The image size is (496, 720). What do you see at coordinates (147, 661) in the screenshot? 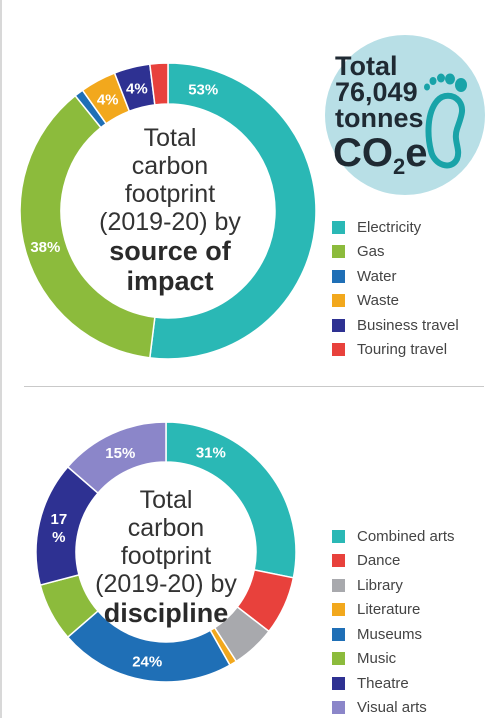
I see `data-label-museums: 24%` at bounding box center [147, 661].